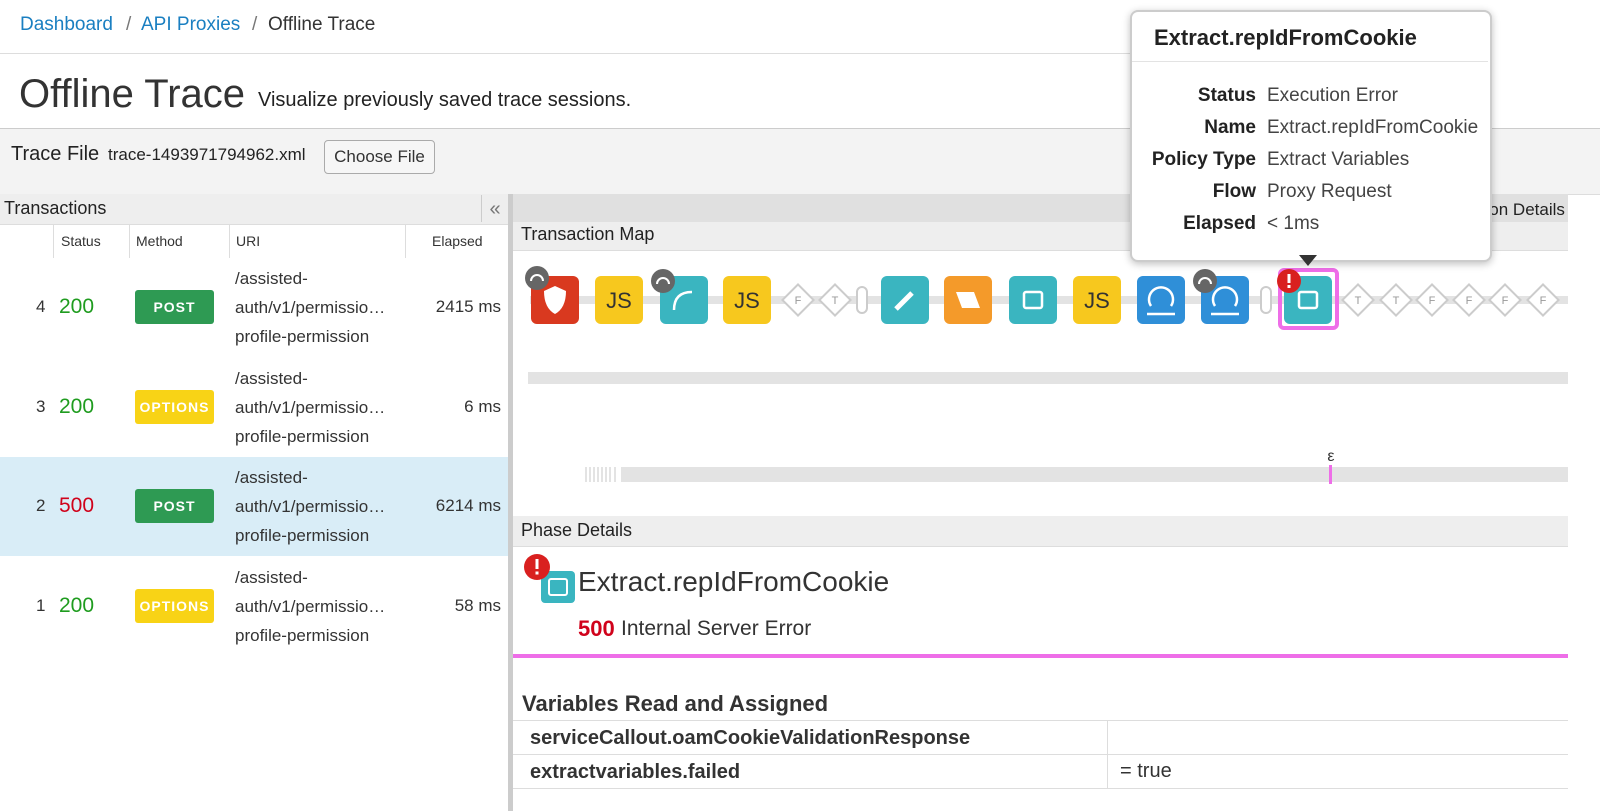 The width and height of the screenshot is (1600, 812). What do you see at coordinates (635, 772) in the screenshot?
I see `variable-name: extractvariables.failed` at bounding box center [635, 772].